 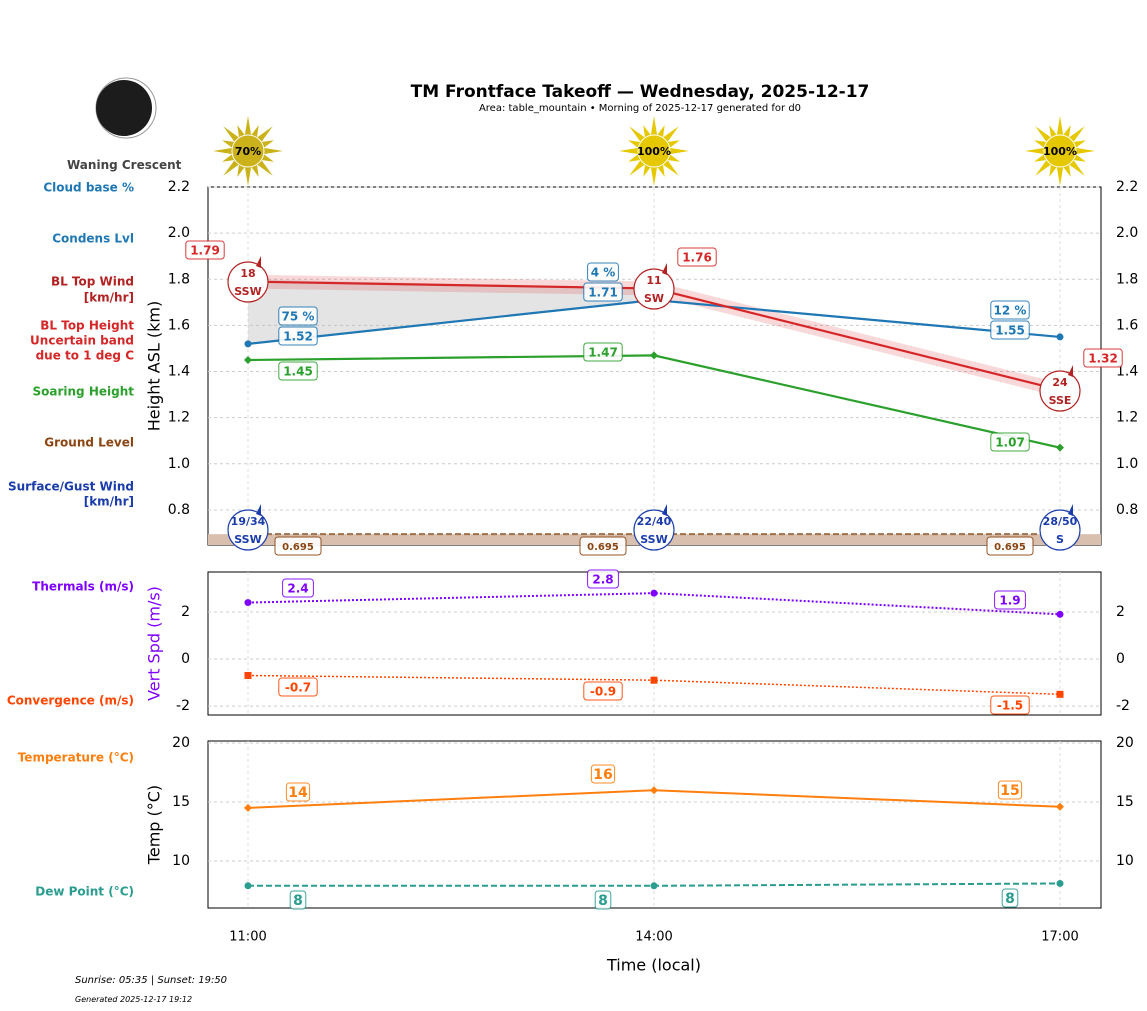 I want to click on temperature-label: 15, so click(x=1009, y=791).